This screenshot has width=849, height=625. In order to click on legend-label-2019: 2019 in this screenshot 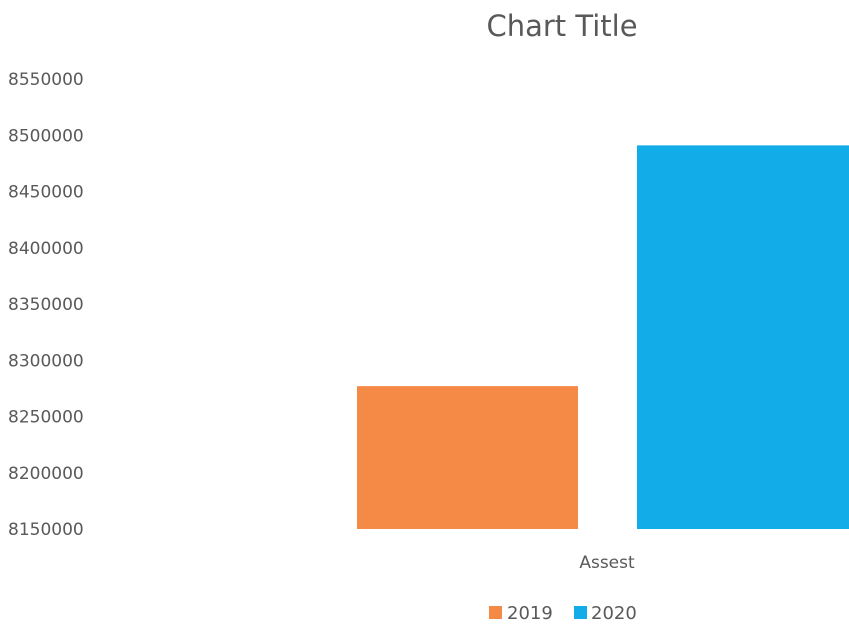, I will do `click(530, 613)`.